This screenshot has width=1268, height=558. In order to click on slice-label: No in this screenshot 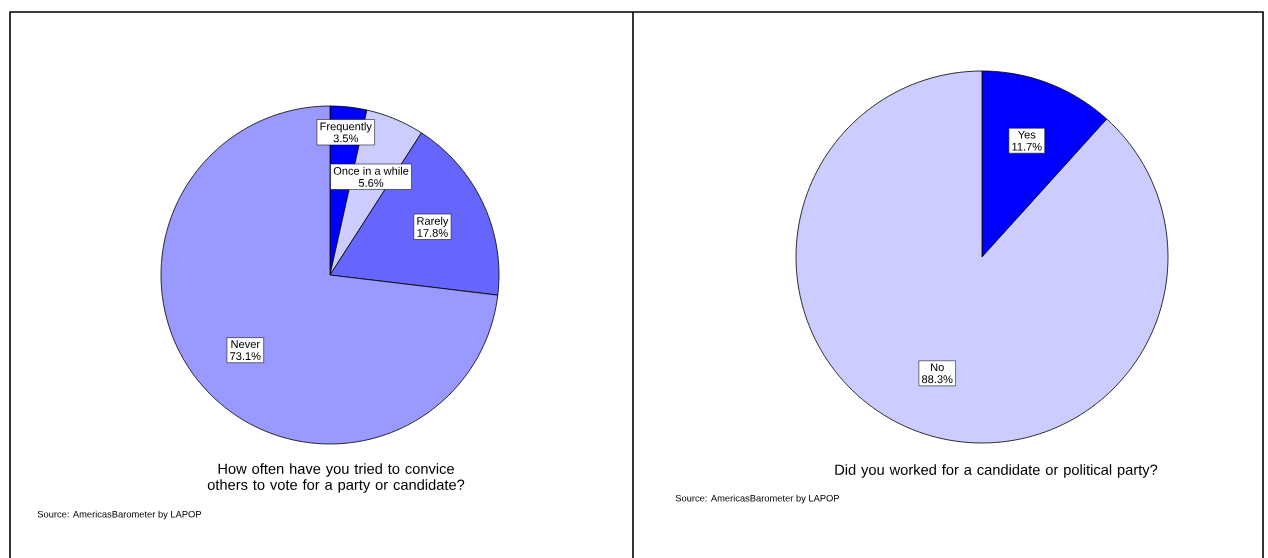, I will do `click(937, 367)`.